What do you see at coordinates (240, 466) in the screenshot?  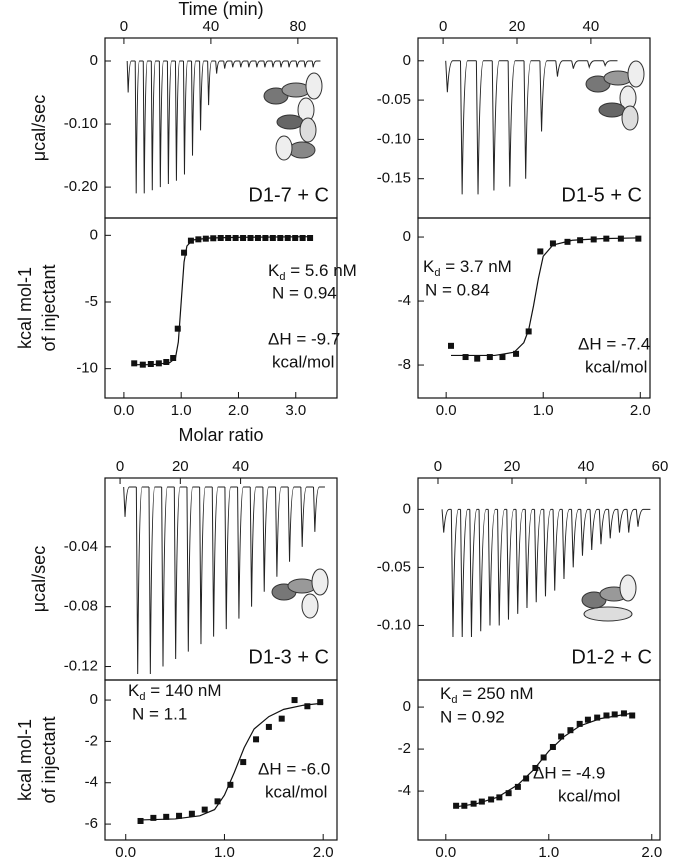 I see `x-tick-label: 40` at bounding box center [240, 466].